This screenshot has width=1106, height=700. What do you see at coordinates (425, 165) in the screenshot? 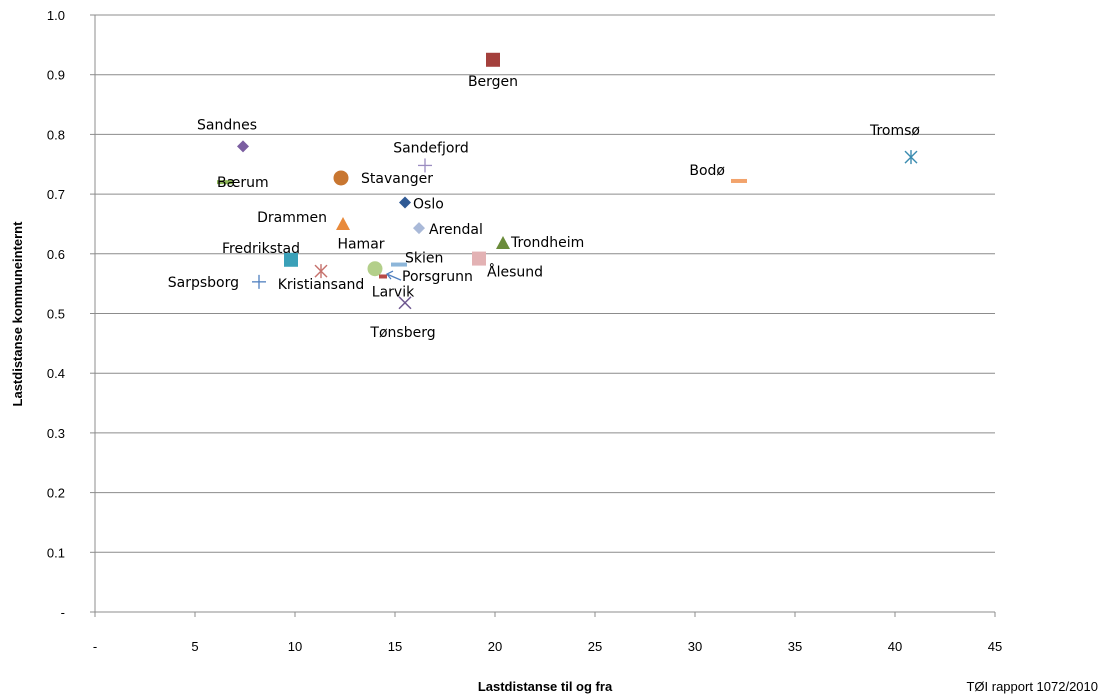
I see `point-sandefjord-marker` at bounding box center [425, 165].